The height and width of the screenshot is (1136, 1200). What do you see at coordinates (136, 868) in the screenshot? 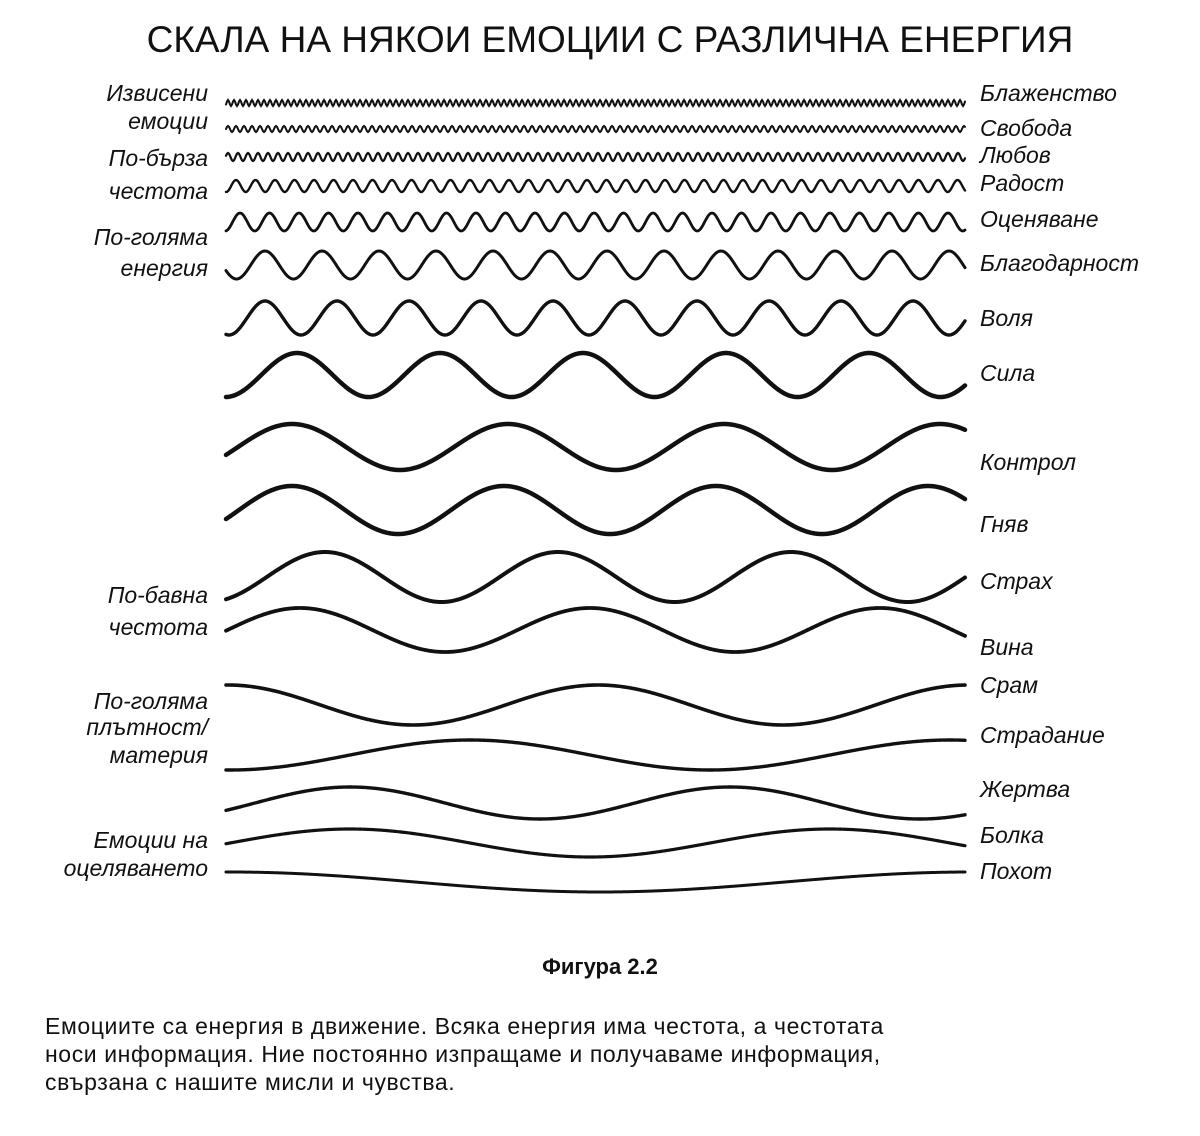
I see `left-label: оцеляването` at bounding box center [136, 868].